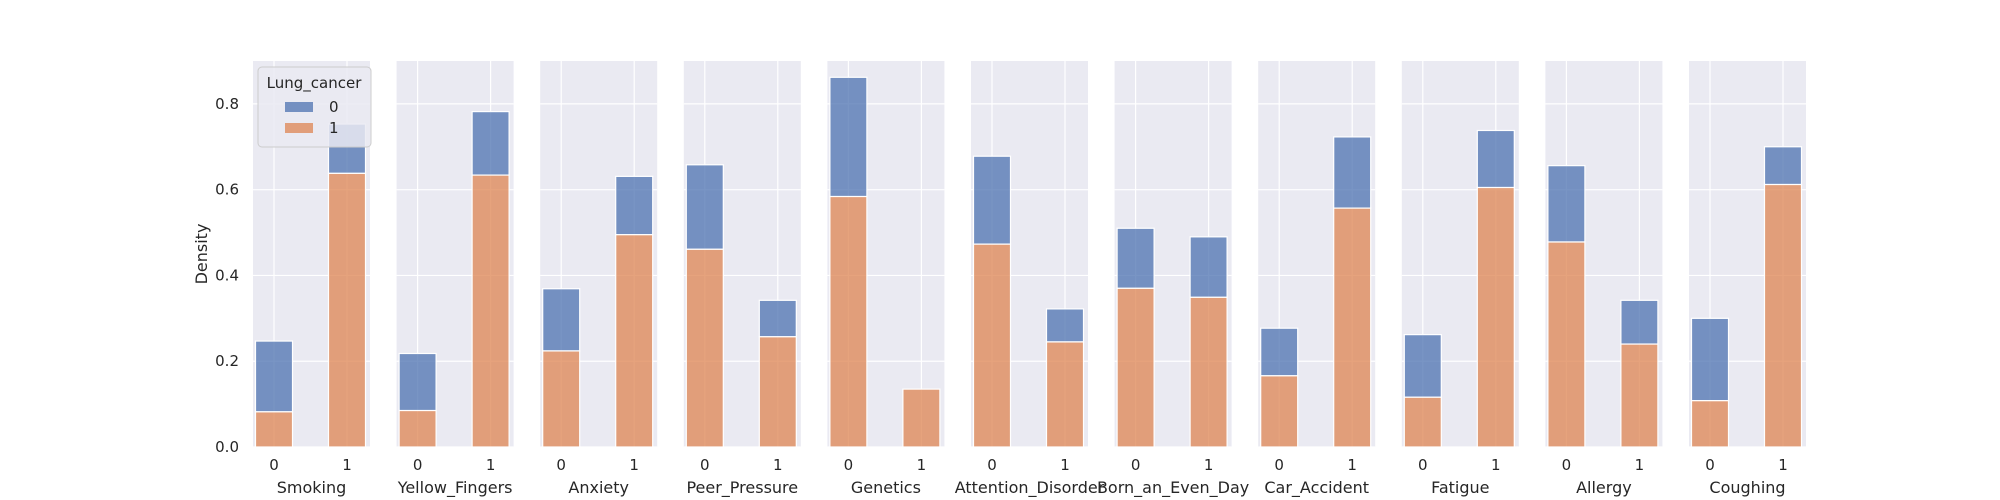 This screenshot has width=2000, height=500. Describe the element at coordinates (1173, 488) in the screenshot. I see `panel-x-label: Born_an_Even_Day` at that location.